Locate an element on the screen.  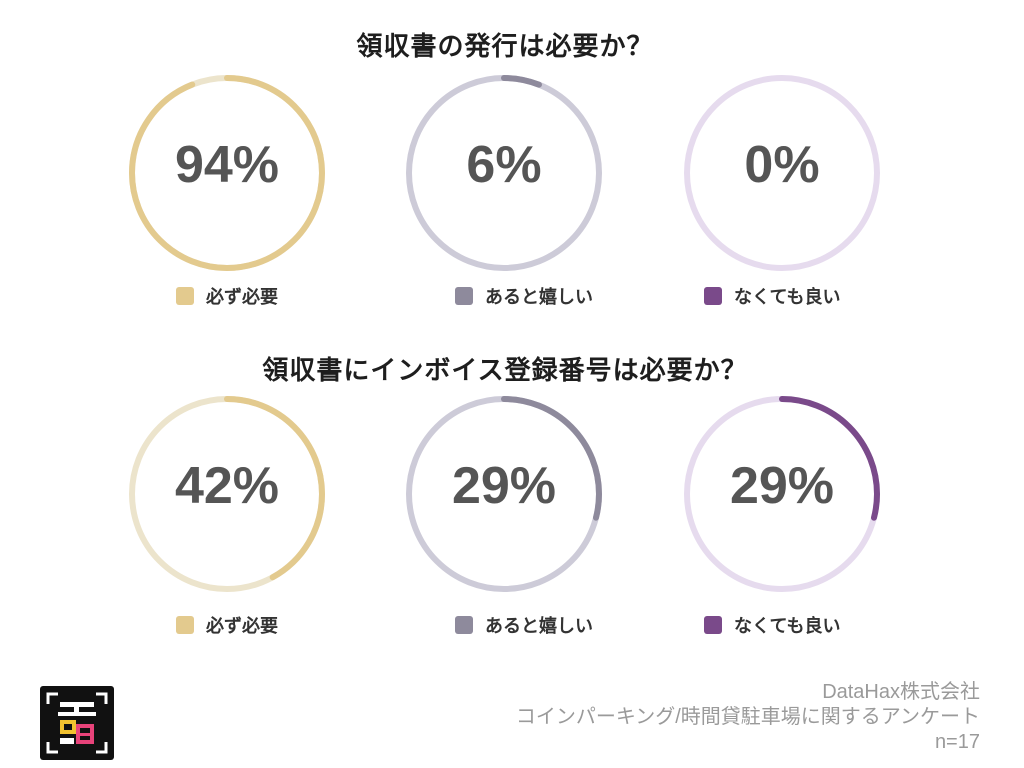
chart-2-donut-1: 42% is located at coordinates (227, 494).